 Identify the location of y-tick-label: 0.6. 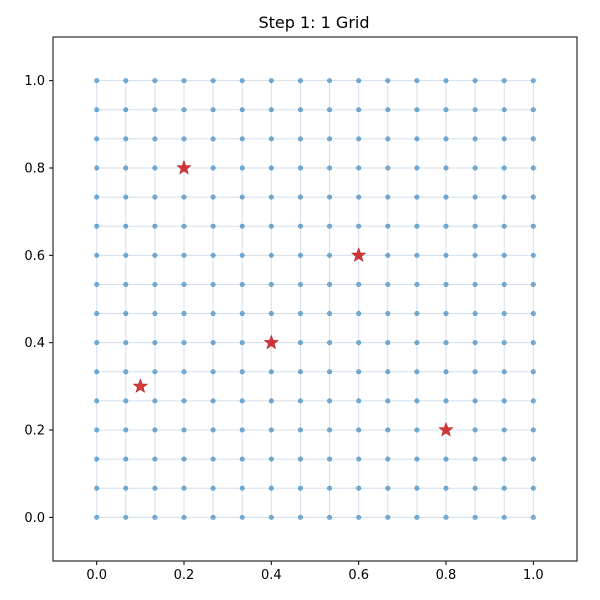
(34, 256).